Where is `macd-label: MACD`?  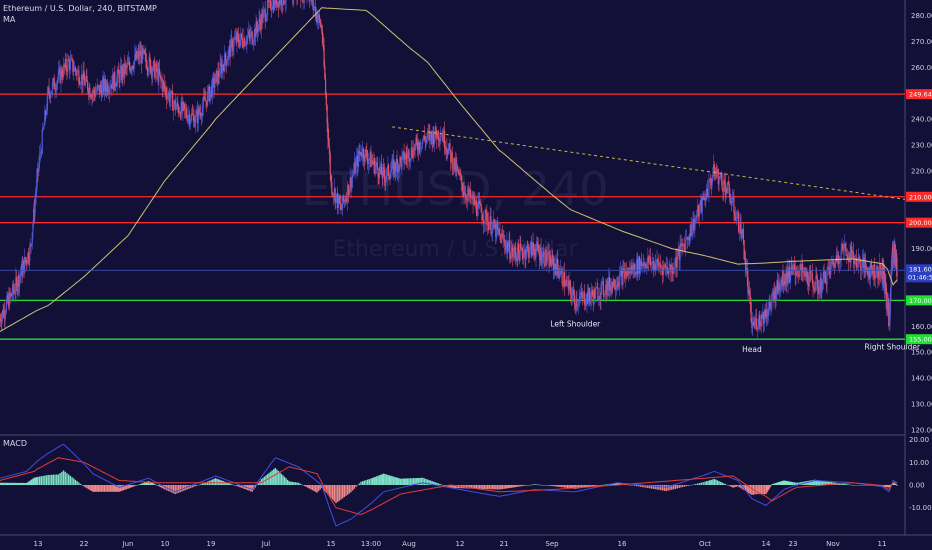 macd-label: MACD is located at coordinates (15, 443).